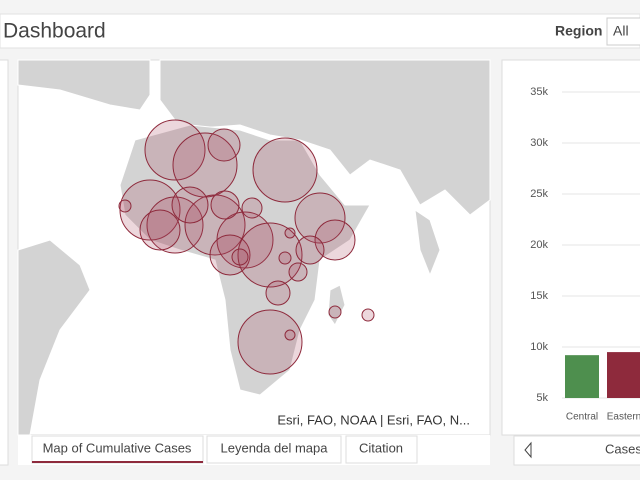 Image resolution: width=640 pixels, height=485 pixels. I want to click on chart-footer, so click(576, 450).